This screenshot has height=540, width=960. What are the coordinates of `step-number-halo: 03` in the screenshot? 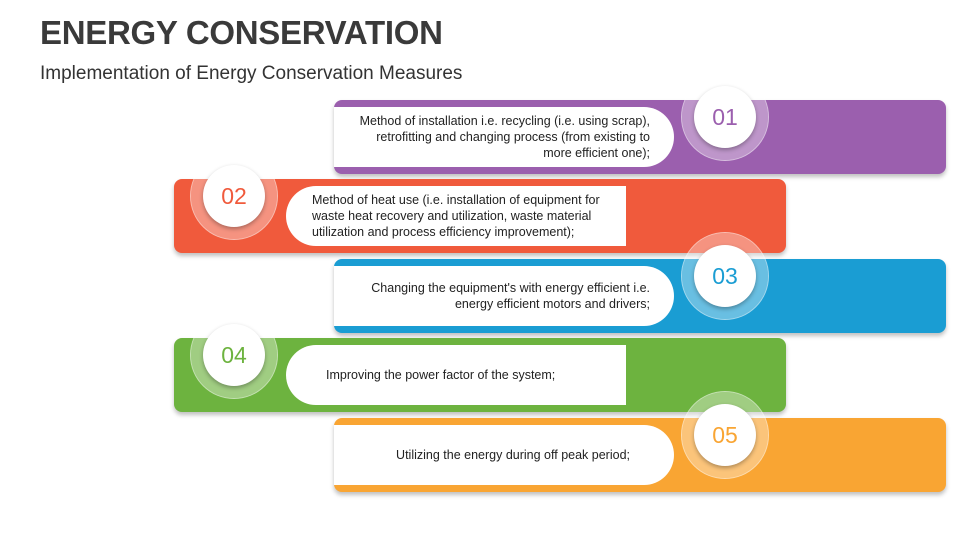 It's located at (725, 276).